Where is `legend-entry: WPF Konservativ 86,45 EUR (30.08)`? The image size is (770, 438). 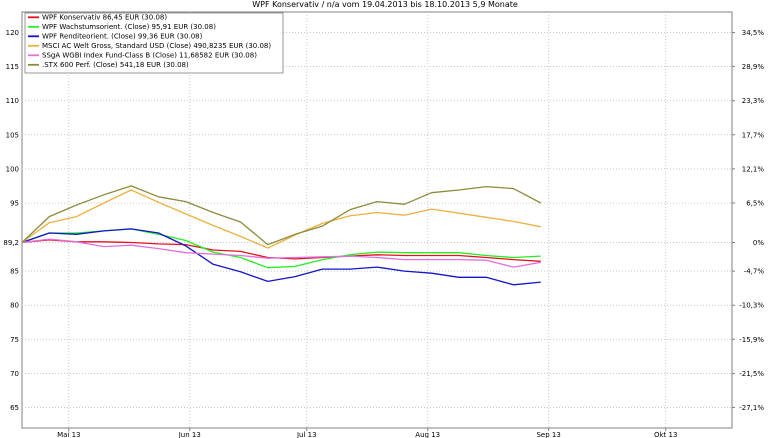
legend-entry: WPF Konservativ 86,45 EUR (30.08) is located at coordinates (104, 18).